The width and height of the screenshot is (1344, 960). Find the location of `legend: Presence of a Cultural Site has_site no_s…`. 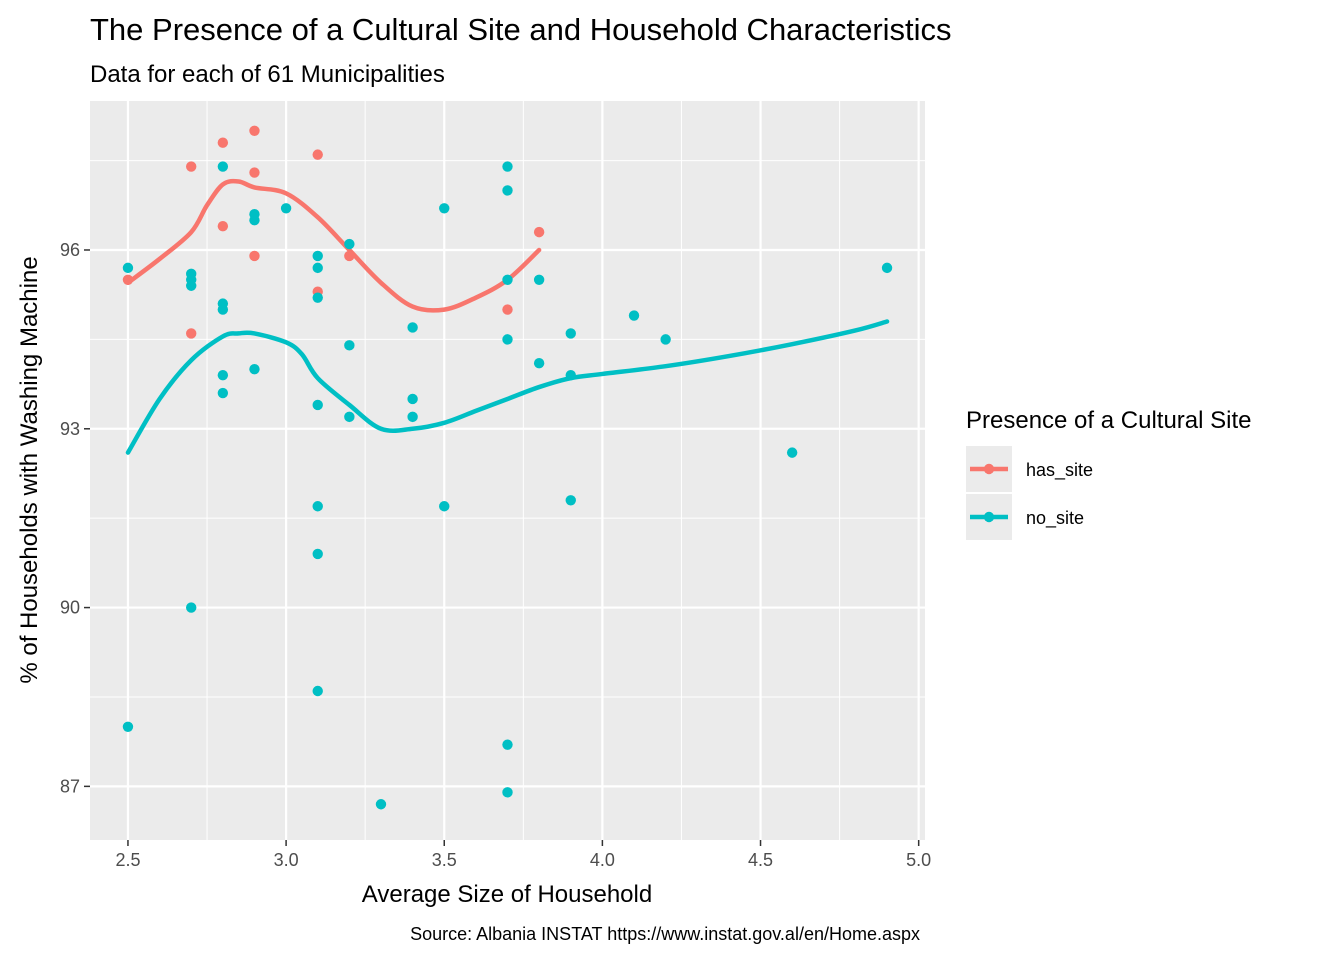

legend: Presence of a Cultural Site has_site no_s… is located at coordinates (1108, 473).